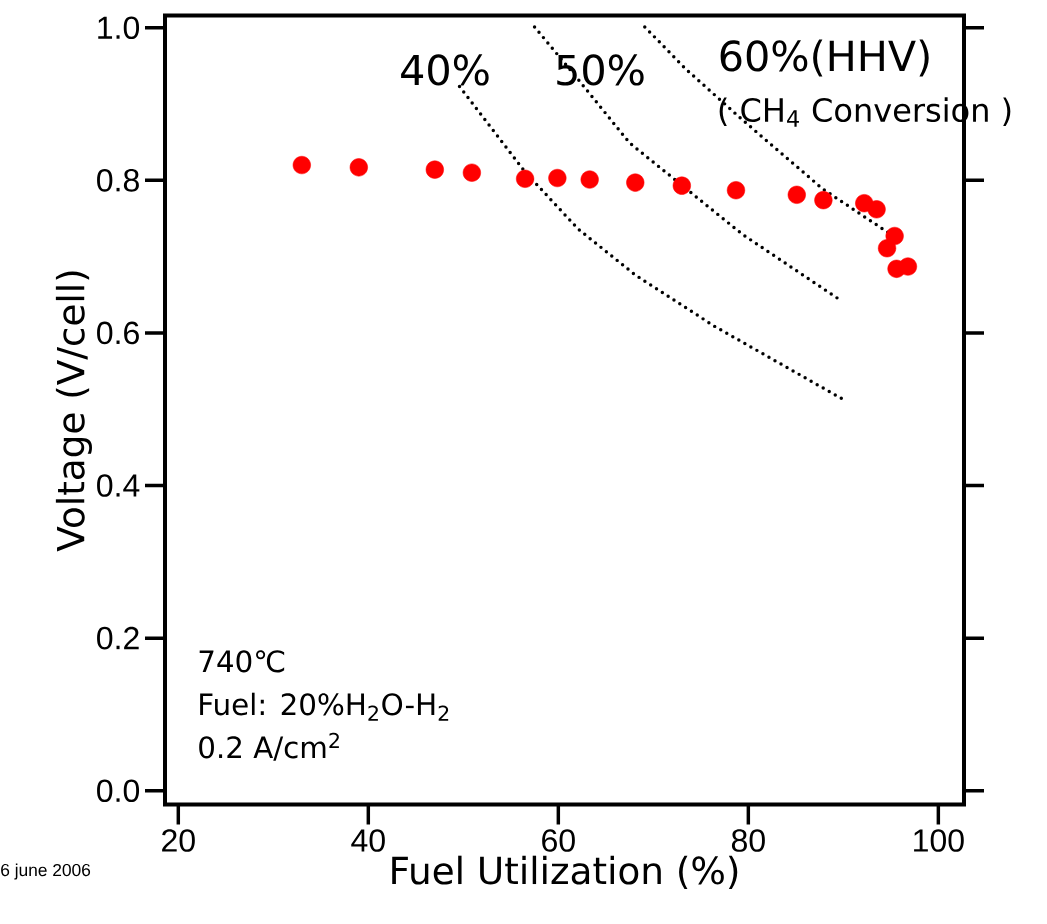  What do you see at coordinates (368, 840) in the screenshot?
I see `x-tick-label: 40` at bounding box center [368, 840].